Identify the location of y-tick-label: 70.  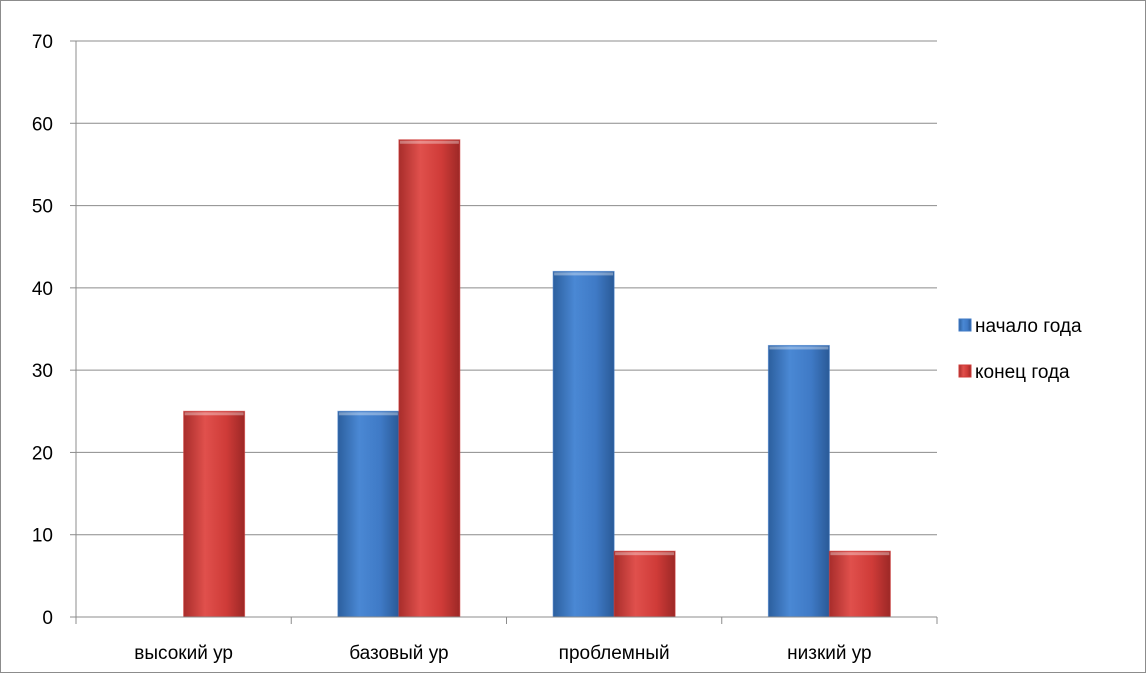
(42, 42).